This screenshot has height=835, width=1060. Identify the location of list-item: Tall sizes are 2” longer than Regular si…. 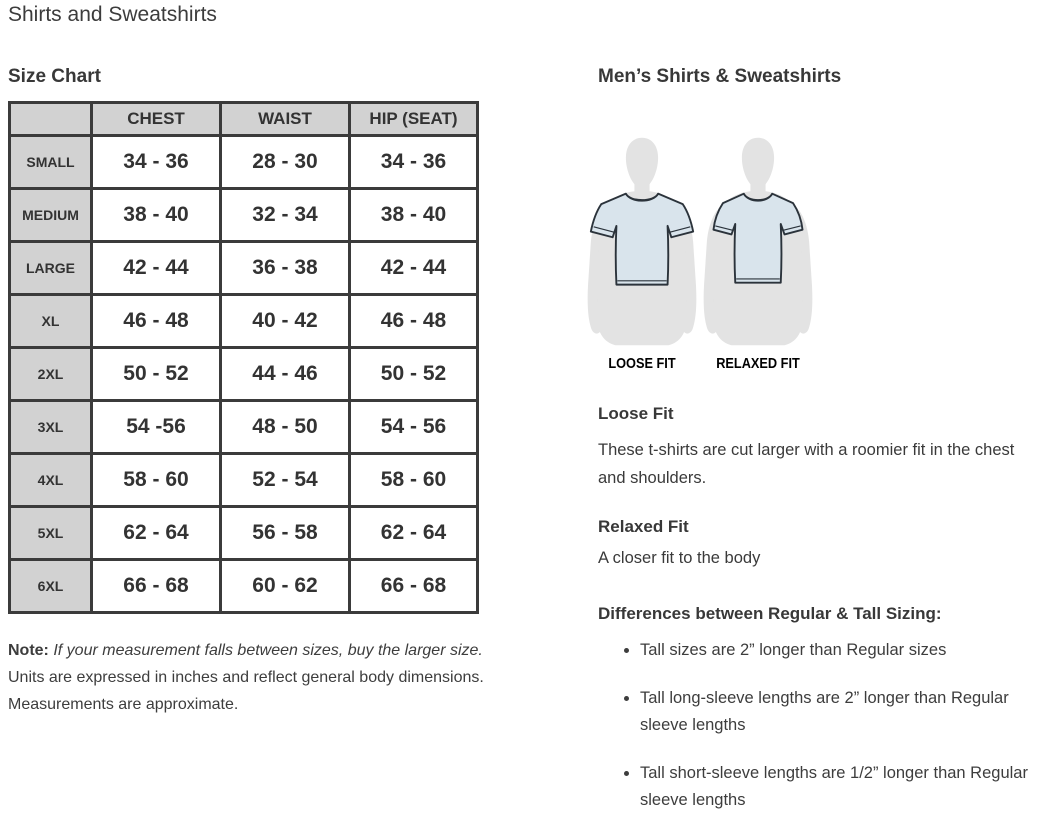
(836, 650).